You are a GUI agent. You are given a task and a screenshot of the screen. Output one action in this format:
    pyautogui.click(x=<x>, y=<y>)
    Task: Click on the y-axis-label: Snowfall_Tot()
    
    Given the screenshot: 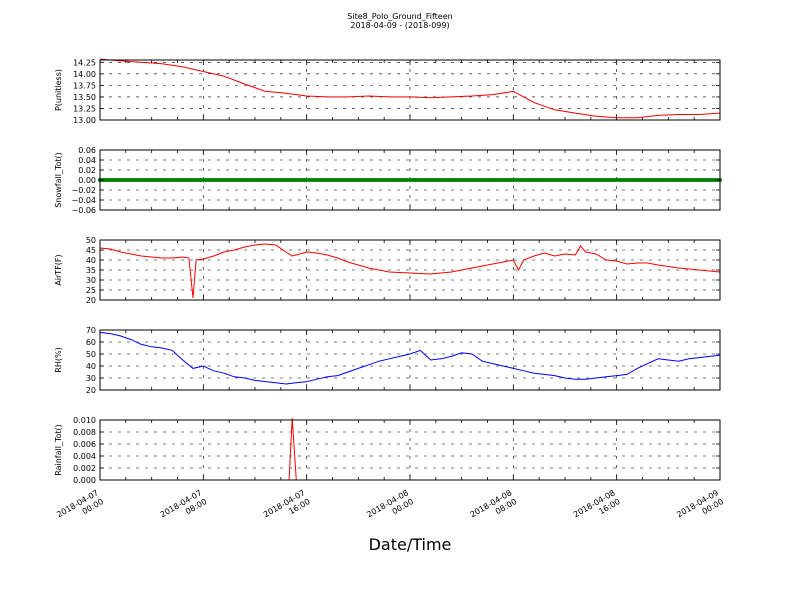 What is the action you would take?
    pyautogui.click(x=58, y=180)
    